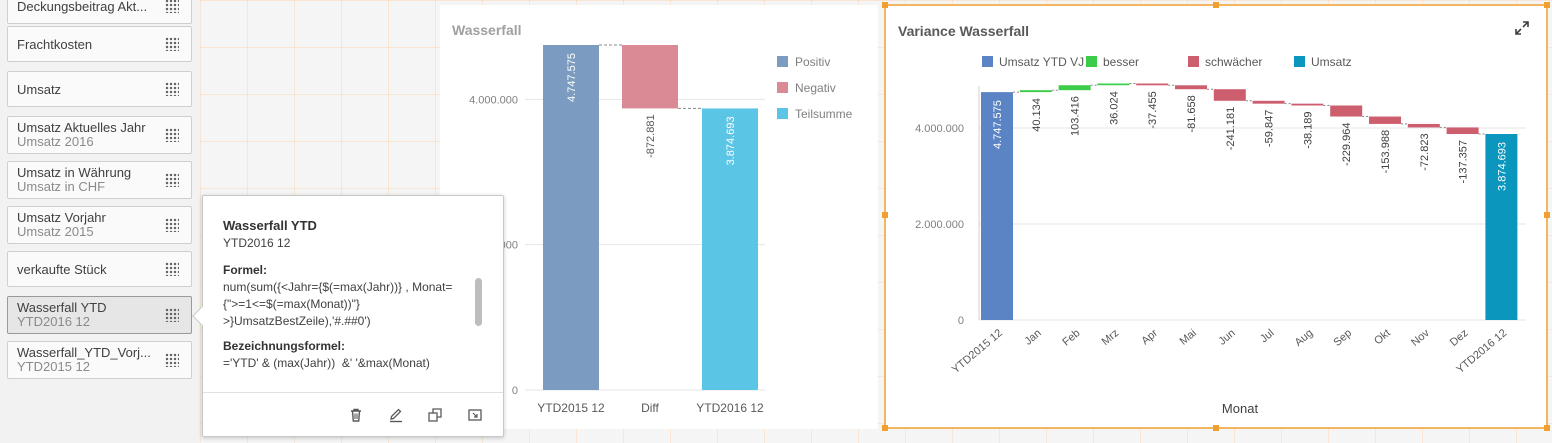 The height and width of the screenshot is (443, 1552). Describe the element at coordinates (74, 172) in the screenshot. I see `measure-label: Umsatz in Währung` at that location.